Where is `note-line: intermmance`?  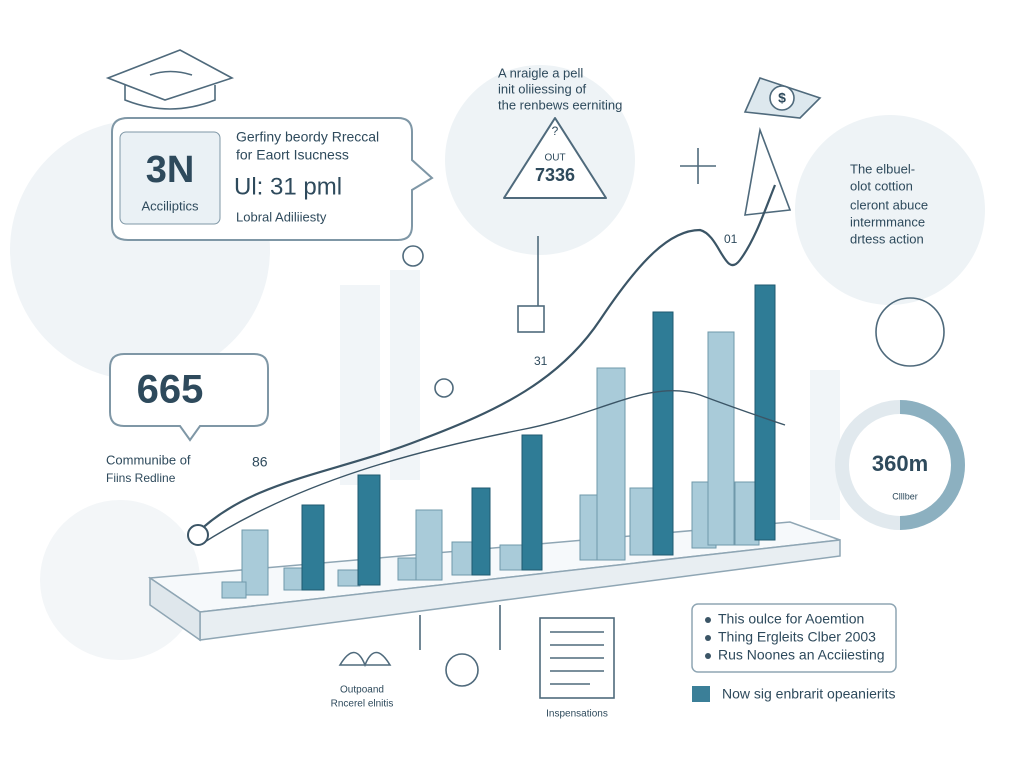 note-line: intermmance is located at coordinates (887, 221).